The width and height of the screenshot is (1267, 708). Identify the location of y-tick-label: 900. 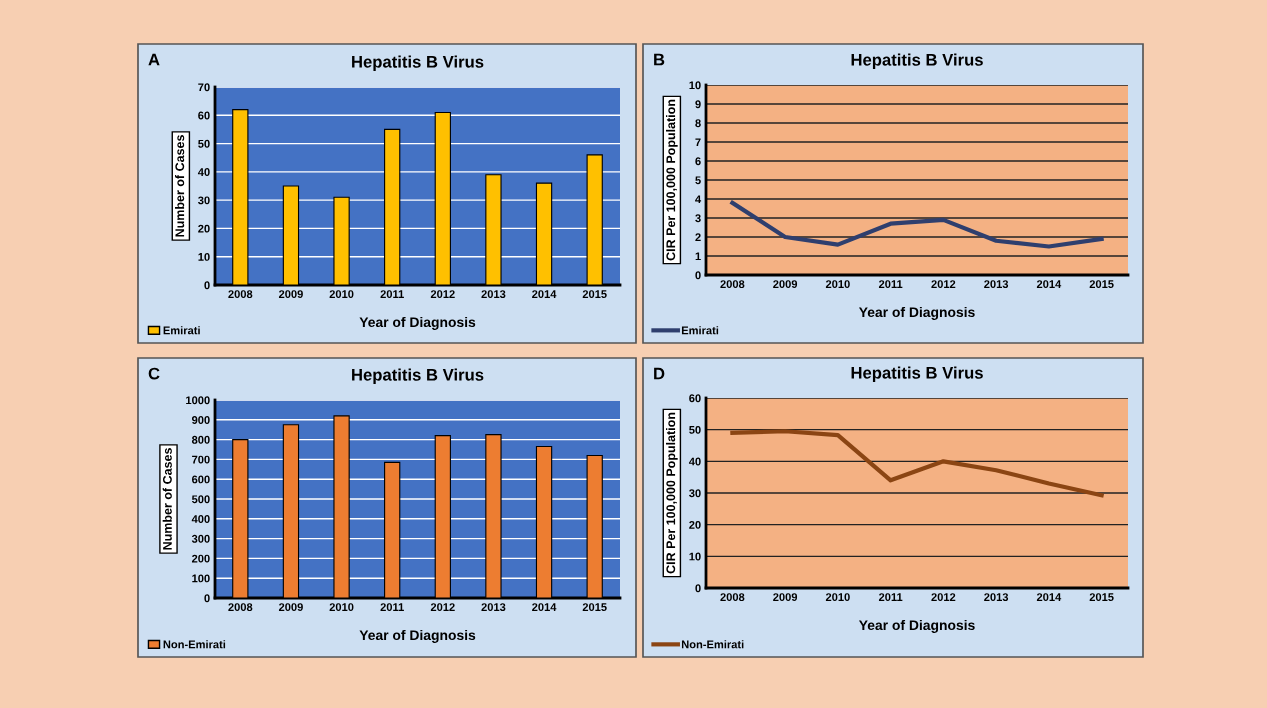
(200, 420).